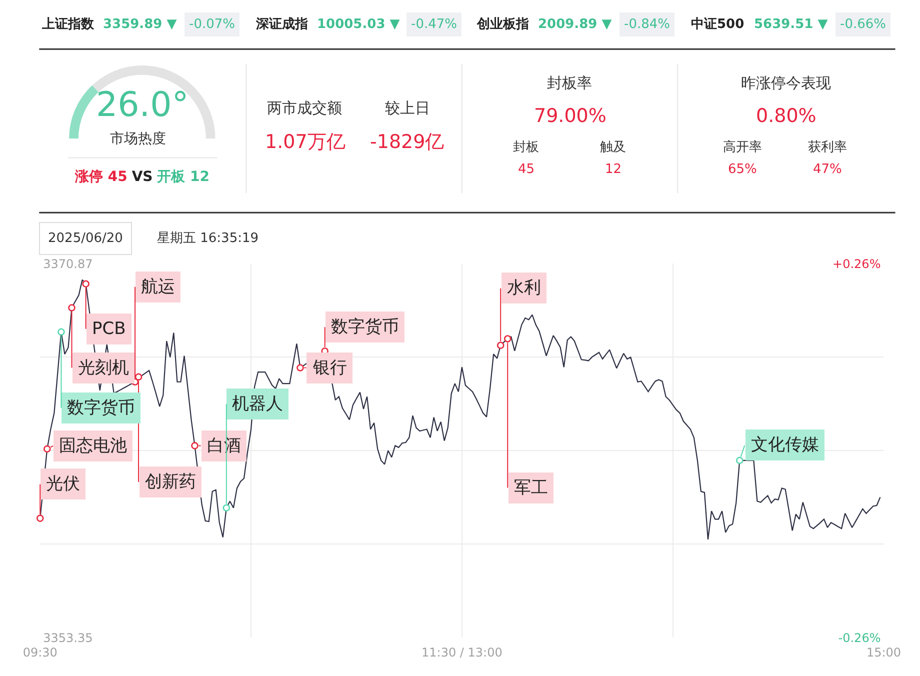 This screenshot has width=920, height=676. What do you see at coordinates (434, 24) in the screenshot?
I see `text: -0.47%` at bounding box center [434, 24].